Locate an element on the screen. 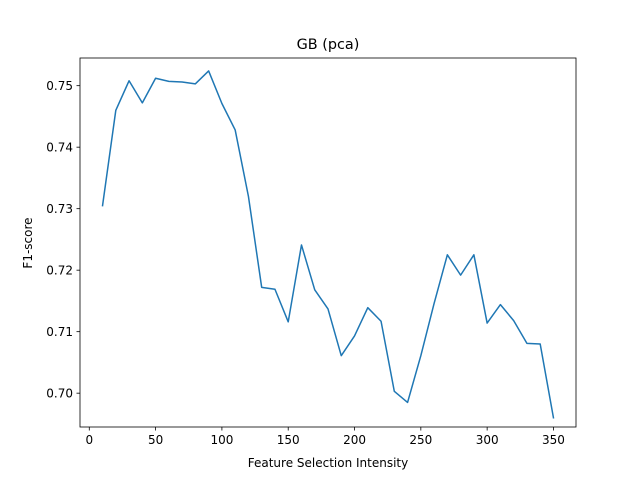  y-tick-label: 0.72 is located at coordinates (59, 270).